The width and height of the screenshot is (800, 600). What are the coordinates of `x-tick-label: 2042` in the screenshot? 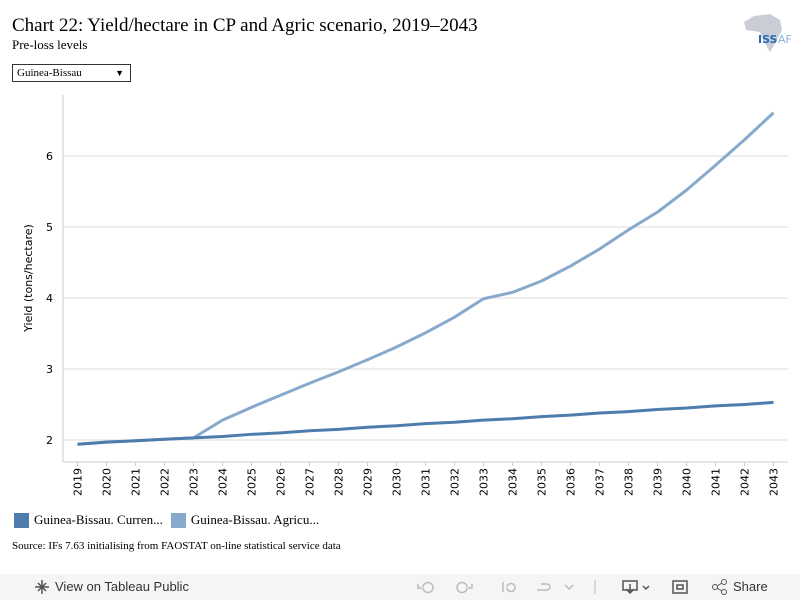 It's located at (745, 482).